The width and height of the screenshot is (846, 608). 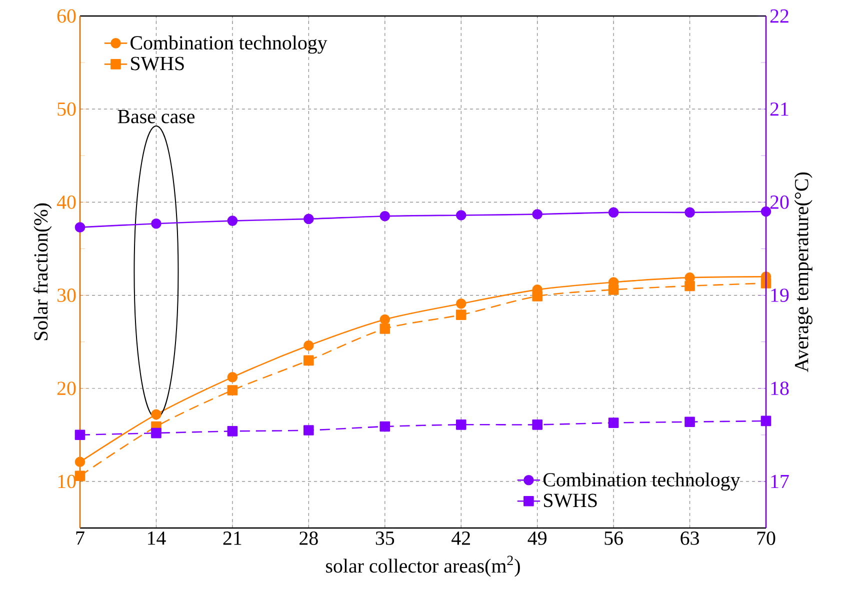 I want to click on x-tick-label: 35, so click(x=385, y=538).